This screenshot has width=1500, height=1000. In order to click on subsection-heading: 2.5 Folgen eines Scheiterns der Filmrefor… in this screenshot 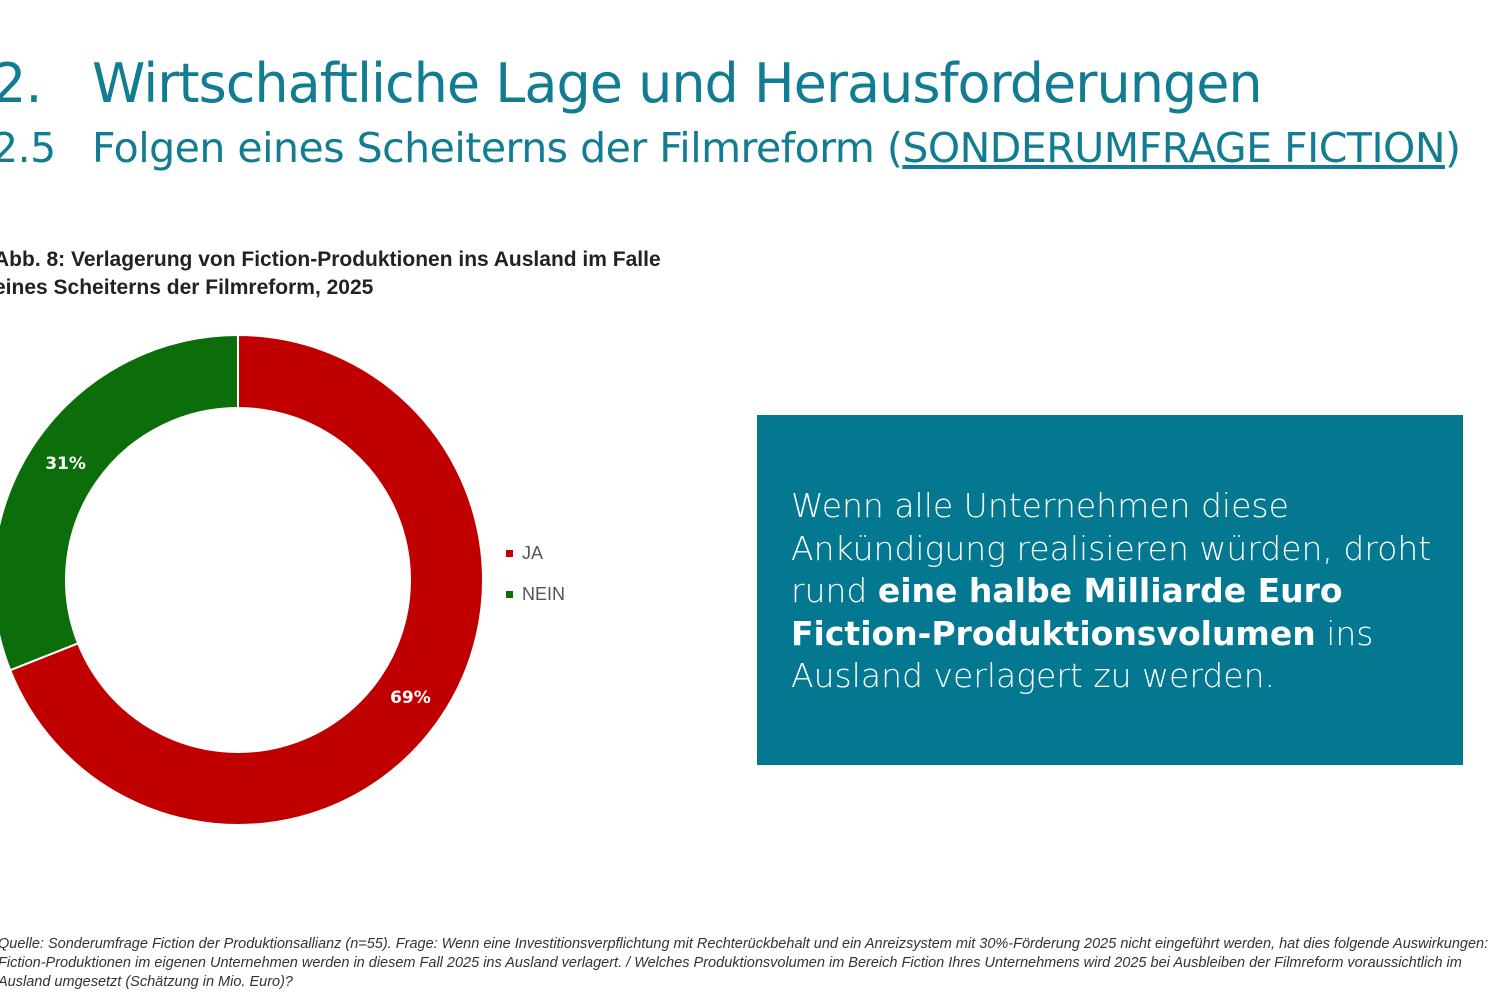, I will do `click(730, 148)`.